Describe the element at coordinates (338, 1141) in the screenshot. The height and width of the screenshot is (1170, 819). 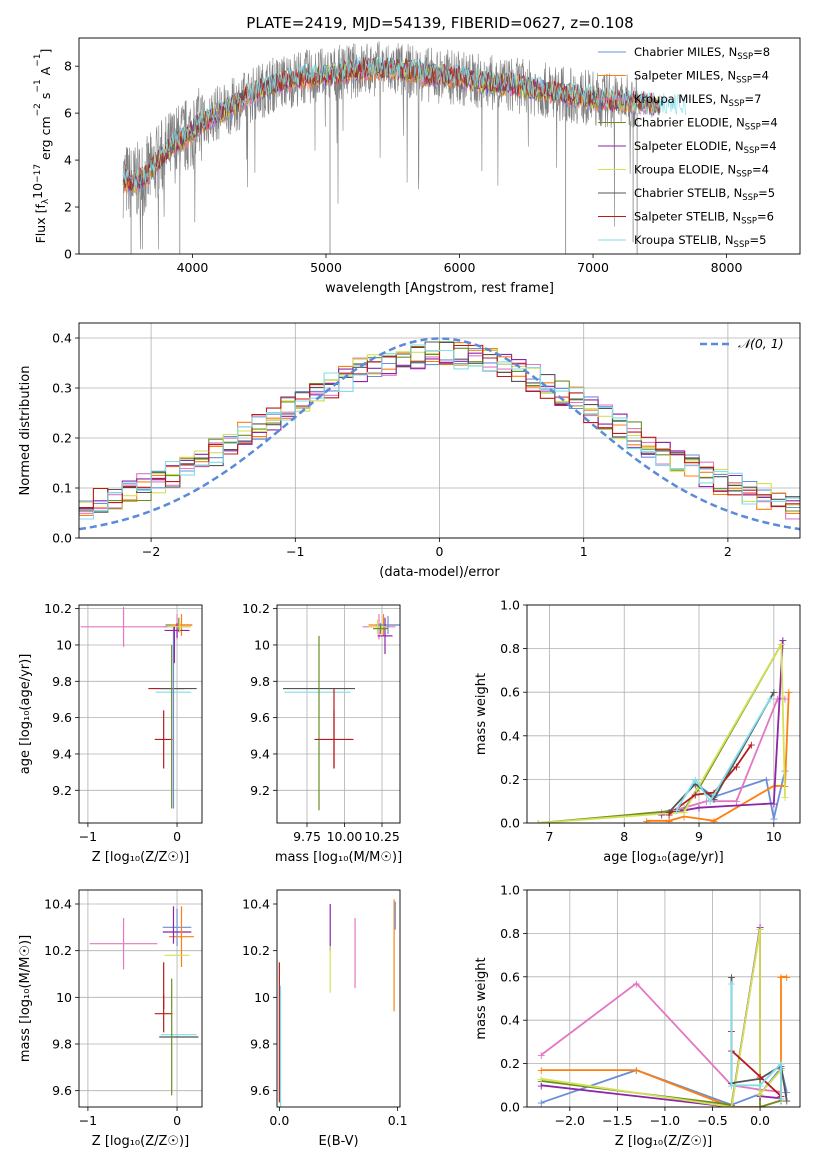
I see `mass-vs-EBV-xlabel: E(B-V)` at that location.